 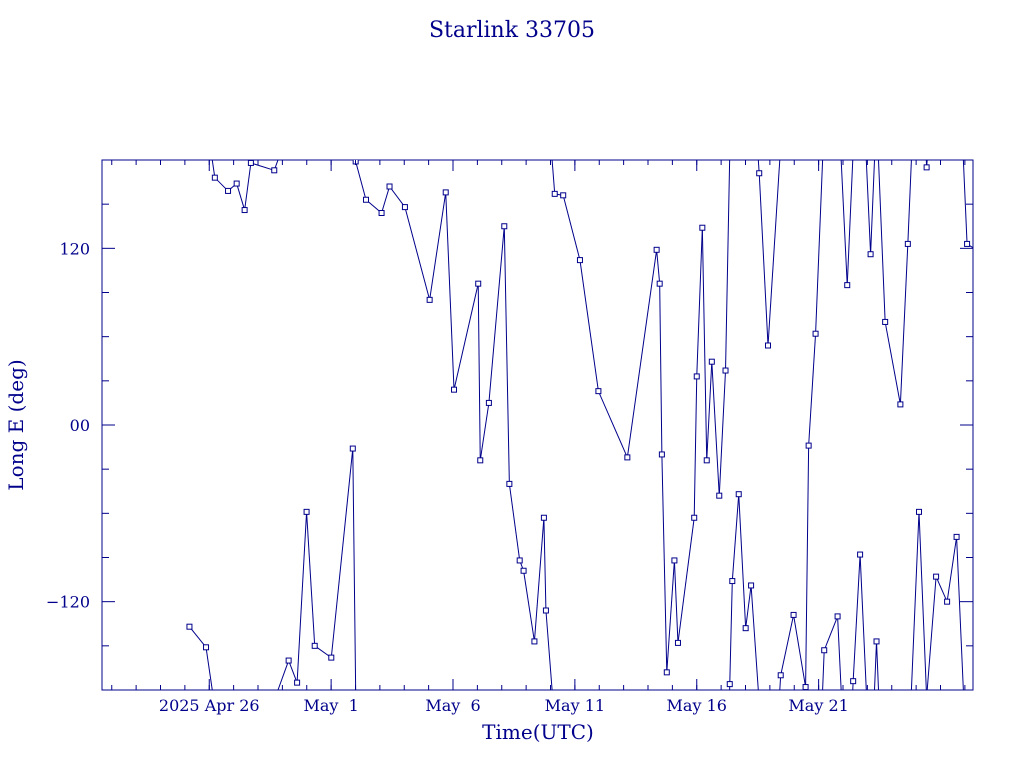 What do you see at coordinates (818, 705) in the screenshot?
I see `x-tick-label: May 21` at bounding box center [818, 705].